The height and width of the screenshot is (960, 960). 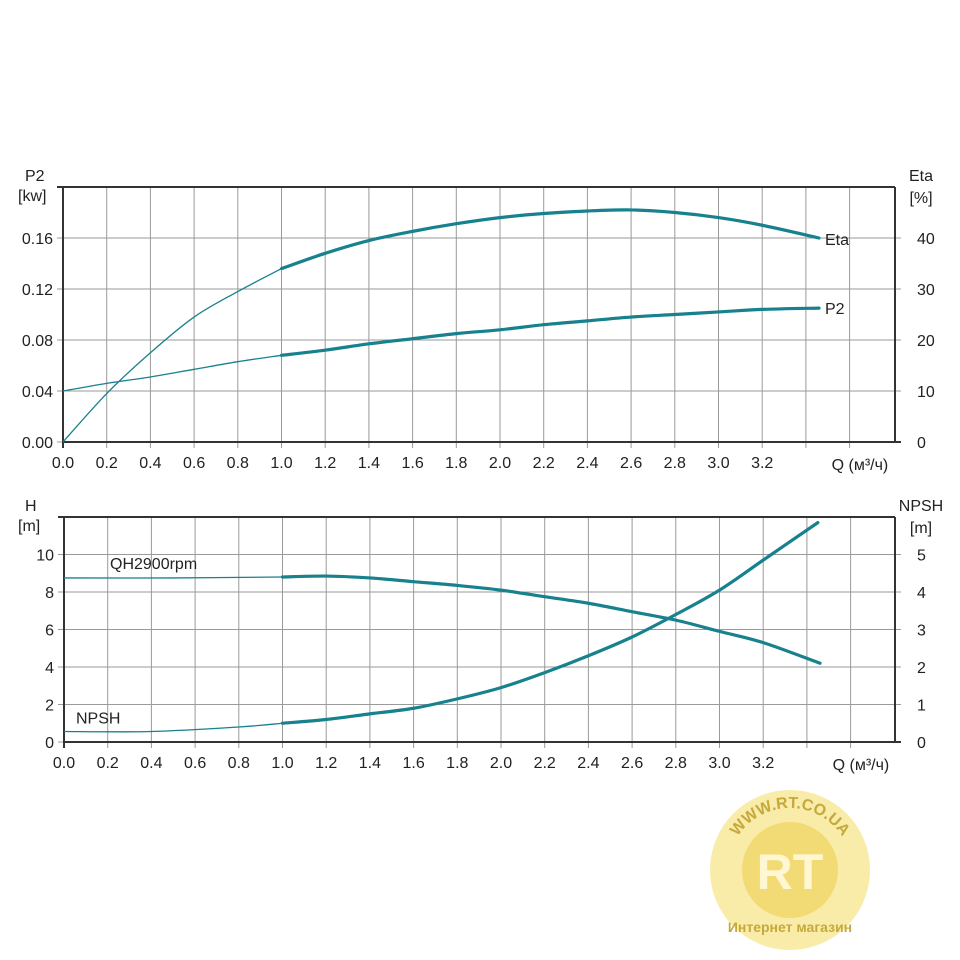 I want to click on series-p2-line, so click(x=550, y=331).